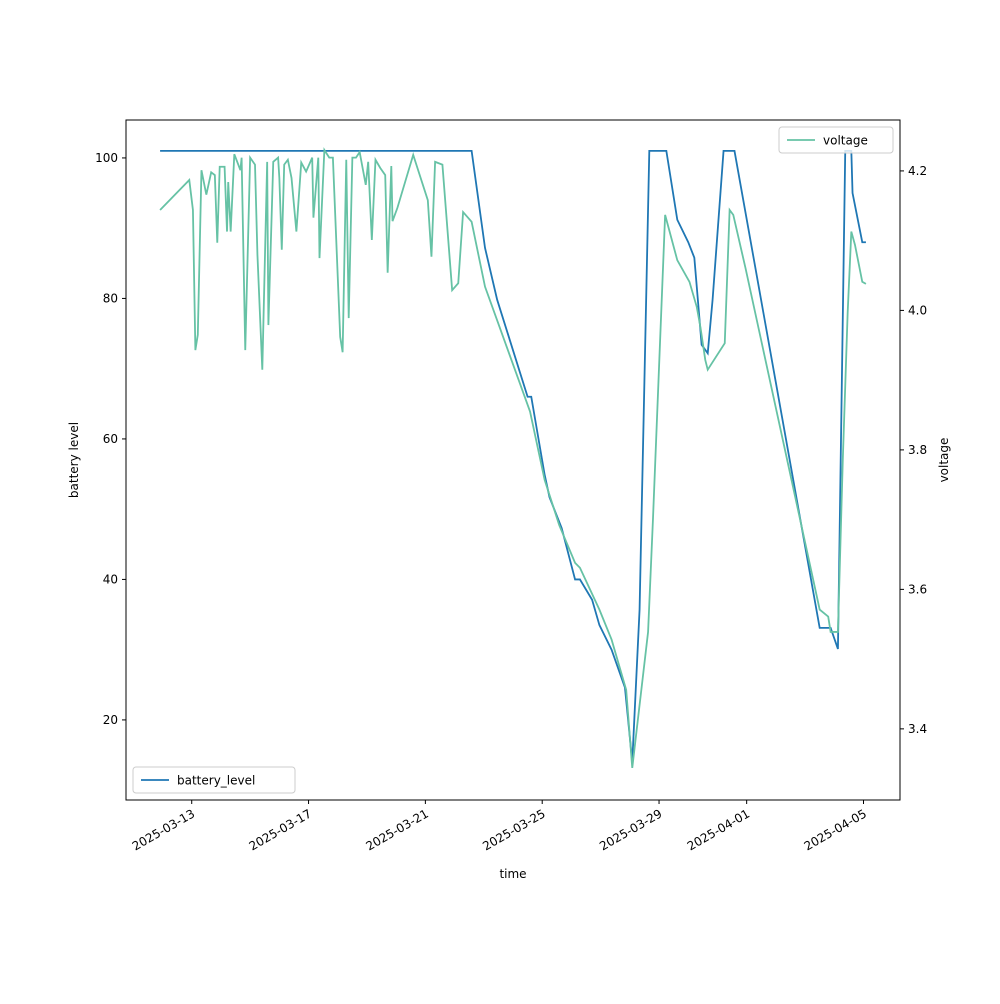 Image resolution: width=1000 pixels, height=1004 pixels. I want to click on y-tick-label: 100, so click(106, 158).